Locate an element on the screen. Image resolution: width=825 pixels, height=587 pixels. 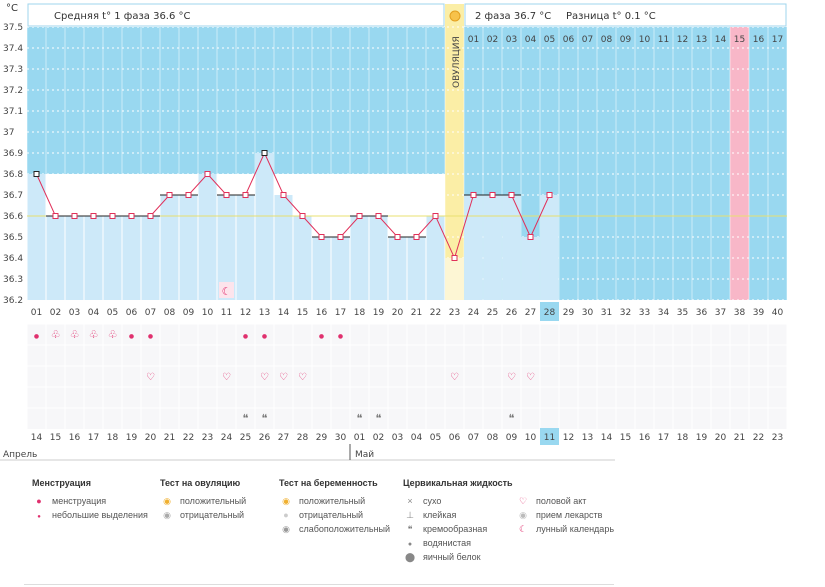
cycle-day-label: 09 is located at coordinates (189, 313).